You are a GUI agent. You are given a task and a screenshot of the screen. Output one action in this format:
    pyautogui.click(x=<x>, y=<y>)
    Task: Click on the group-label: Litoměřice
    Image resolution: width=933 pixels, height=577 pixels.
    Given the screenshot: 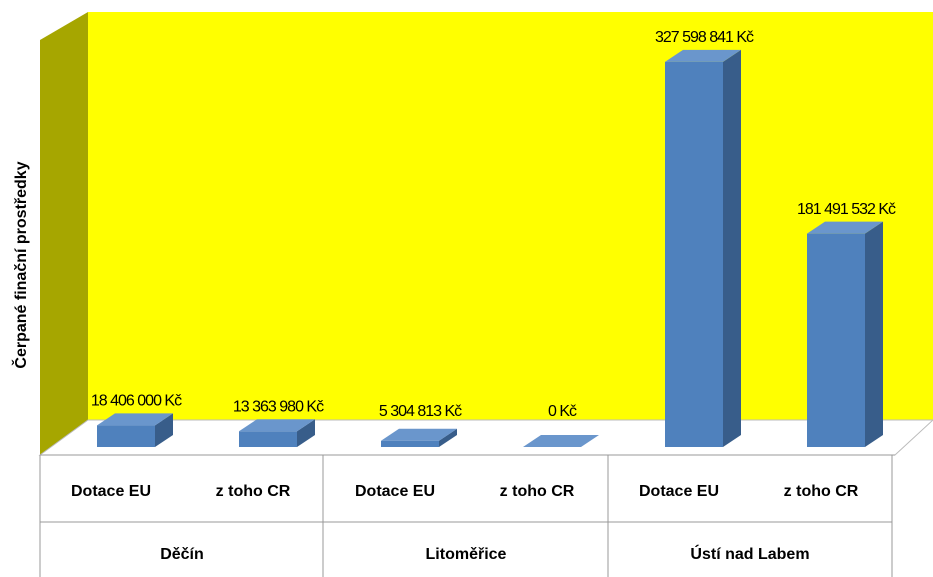 What is the action you would take?
    pyautogui.click(x=466, y=554)
    